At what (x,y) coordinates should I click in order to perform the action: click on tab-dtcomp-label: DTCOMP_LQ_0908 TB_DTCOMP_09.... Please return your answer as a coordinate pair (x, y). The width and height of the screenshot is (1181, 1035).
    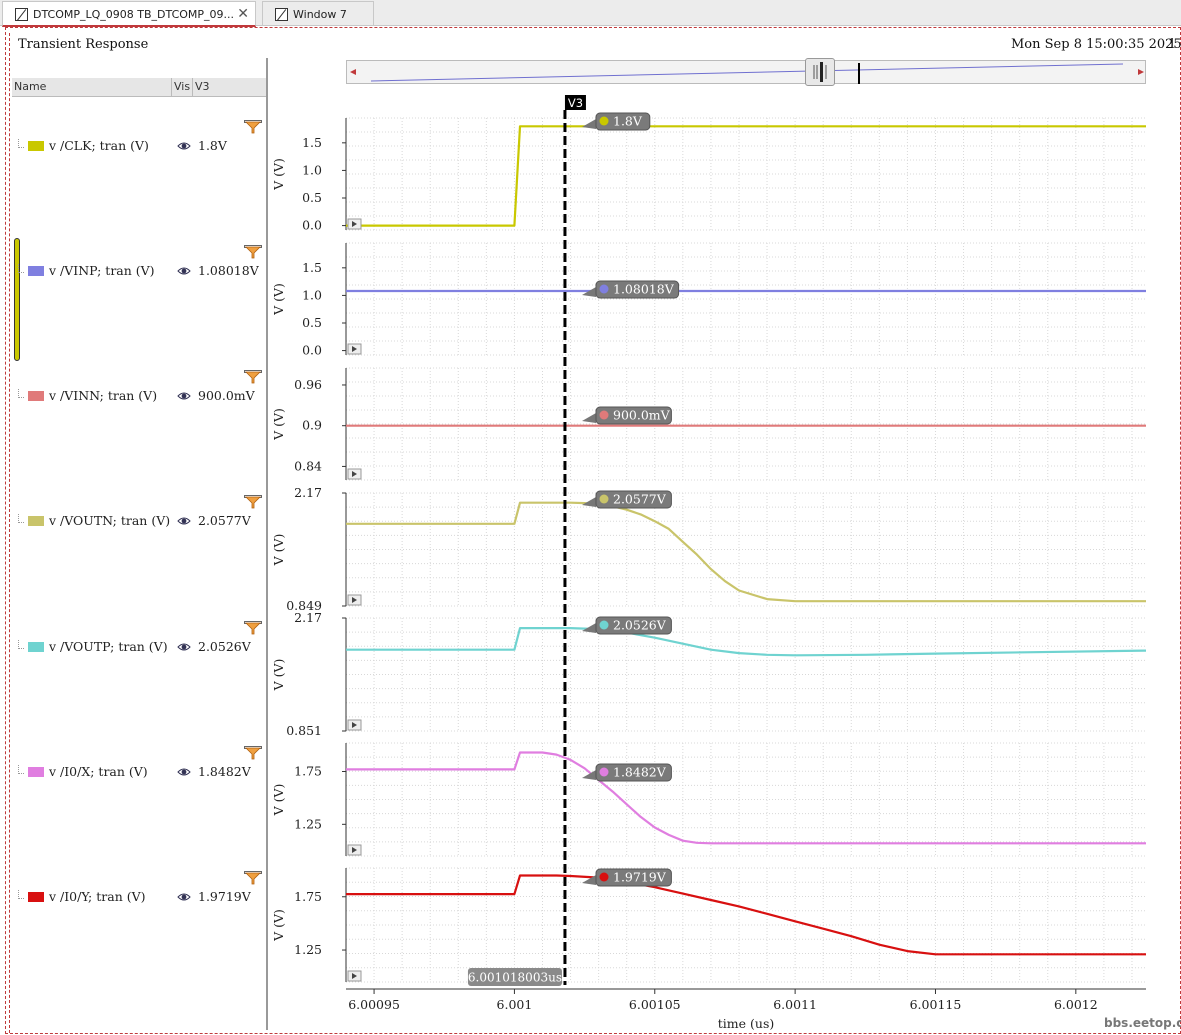
    Looking at the image, I should click on (134, 14).